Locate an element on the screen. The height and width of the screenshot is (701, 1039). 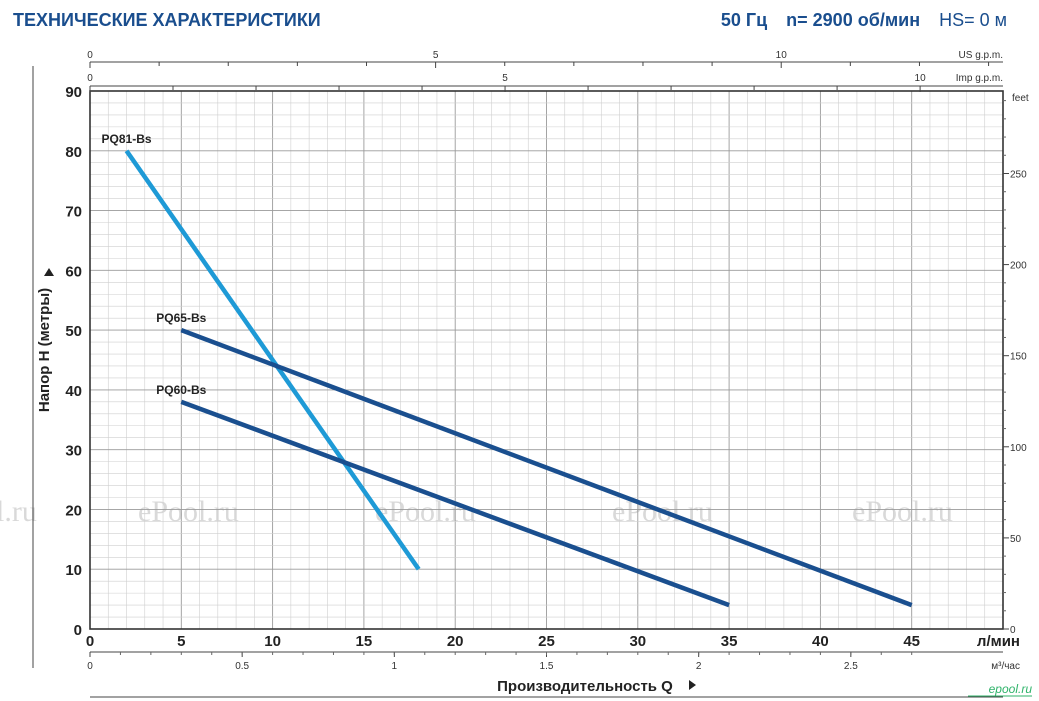
us-gpm-tick-label: 10 is located at coordinates (782, 55).